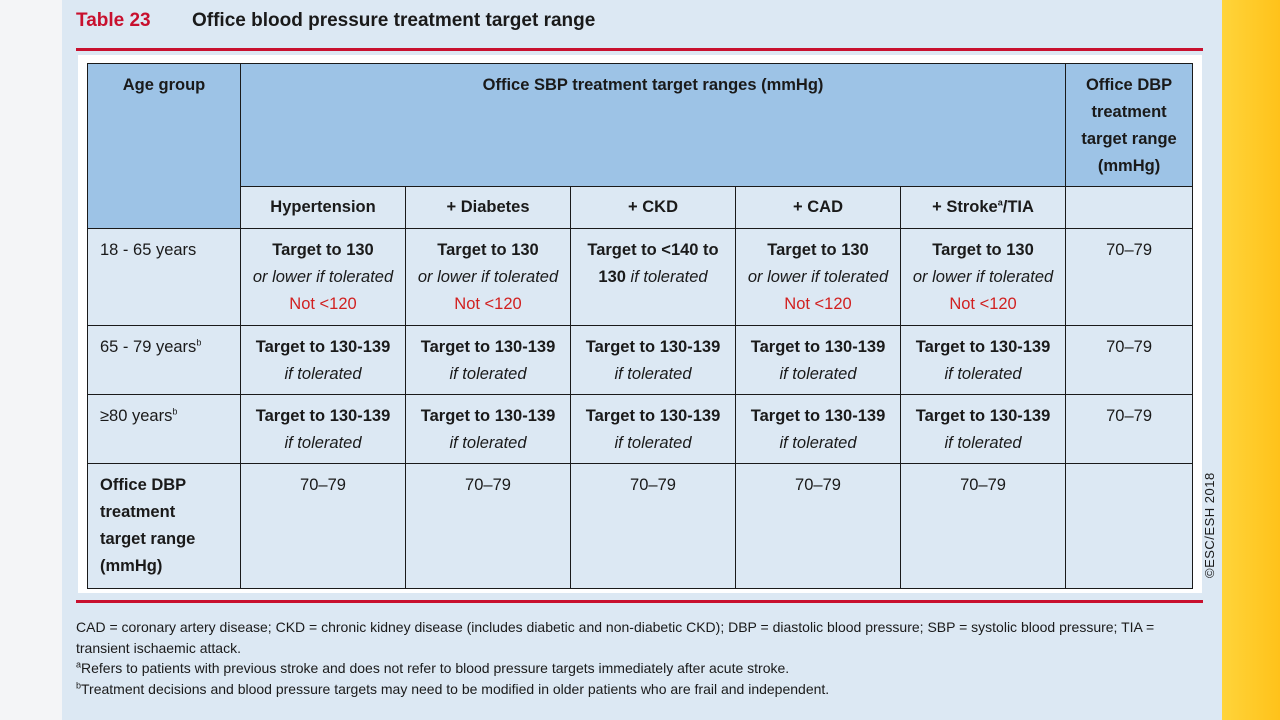  What do you see at coordinates (164, 277) in the screenshot?
I see `age-cell: 18 - 65 years` at bounding box center [164, 277].